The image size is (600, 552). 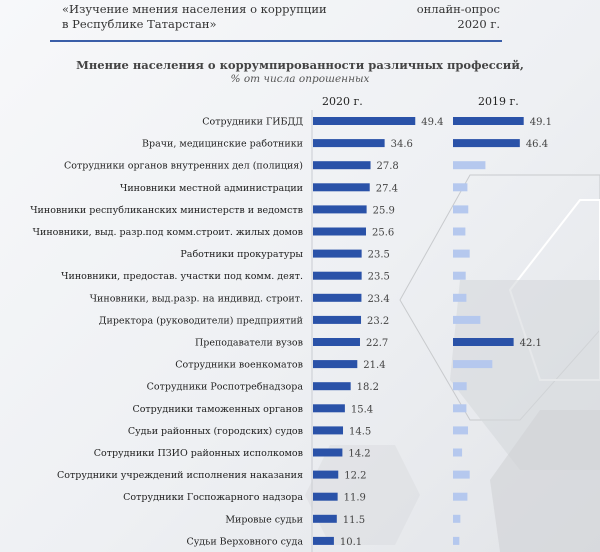 I want to click on value-label-2020: 10.1, so click(x=351, y=542).